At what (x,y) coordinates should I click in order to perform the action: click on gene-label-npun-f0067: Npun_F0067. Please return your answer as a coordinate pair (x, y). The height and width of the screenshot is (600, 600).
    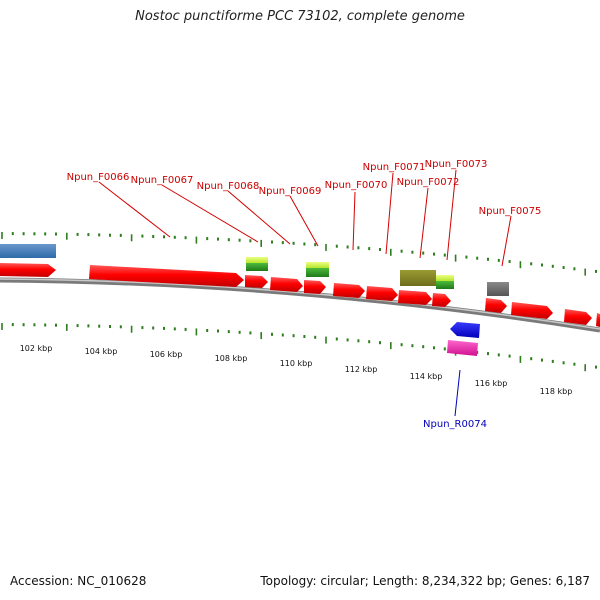
    Looking at the image, I should click on (195, 209).